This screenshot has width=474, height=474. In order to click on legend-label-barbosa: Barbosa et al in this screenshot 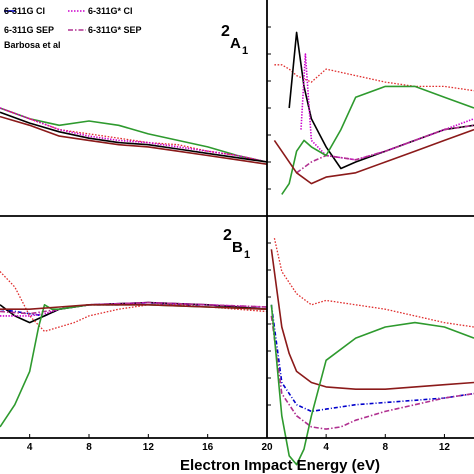, I will do `click(32, 45)`.